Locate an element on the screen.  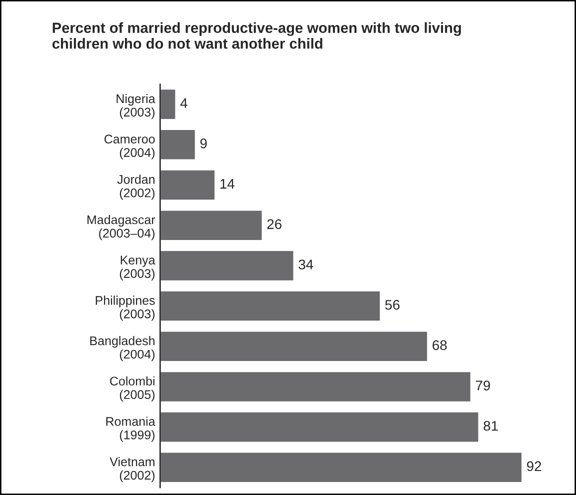
data-label: 34 is located at coordinates (306, 265).